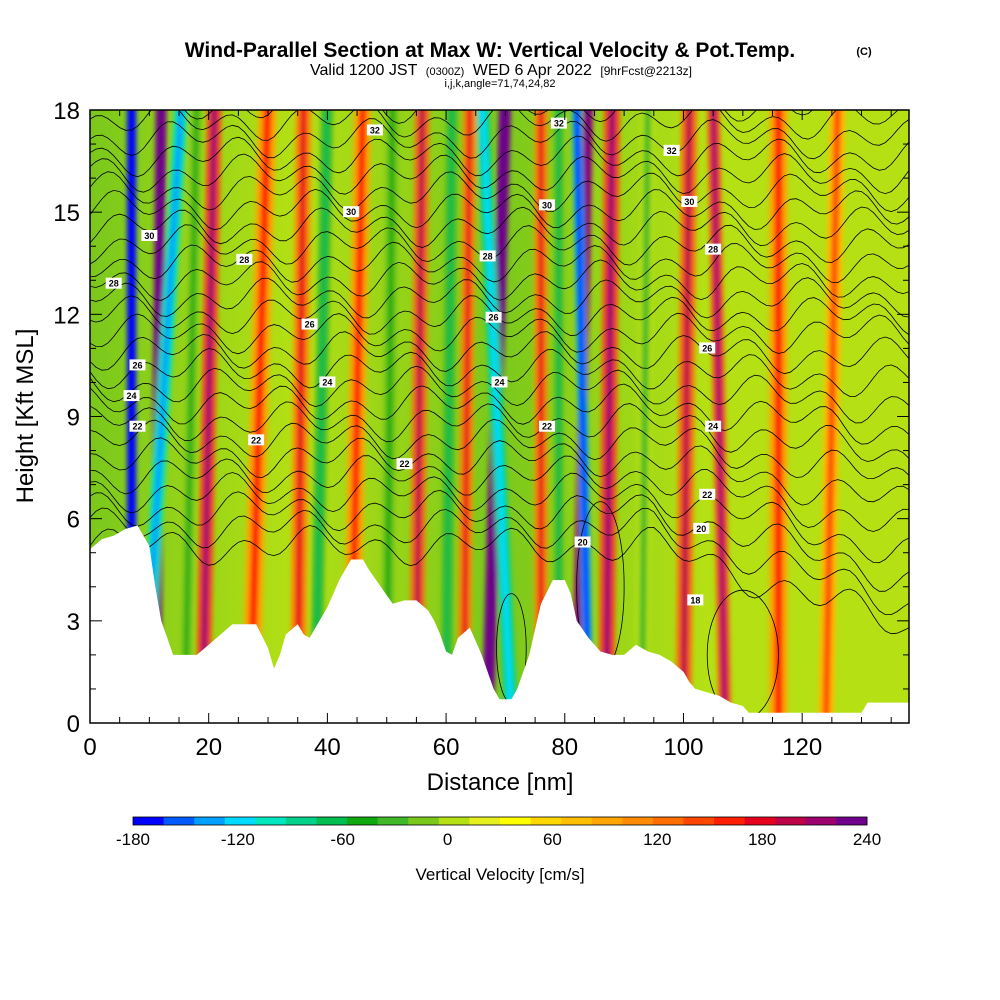  I want to click on y-tick-label: 18, so click(66, 111).